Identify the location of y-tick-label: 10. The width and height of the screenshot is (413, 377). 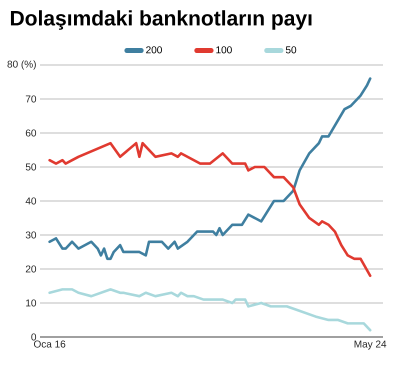
(31, 303).